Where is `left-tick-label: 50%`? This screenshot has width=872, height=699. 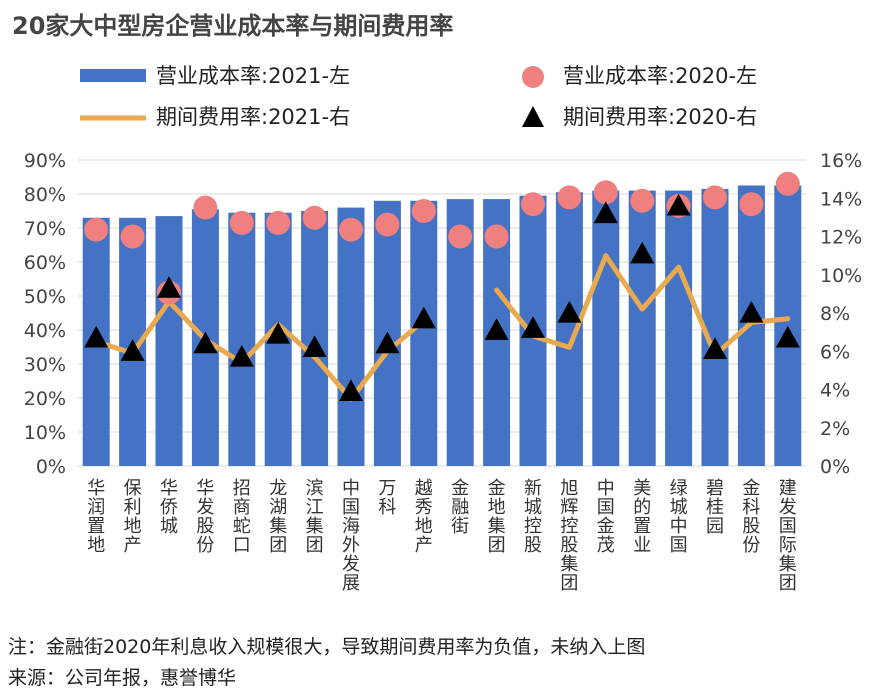 left-tick-label: 50% is located at coordinates (45, 297).